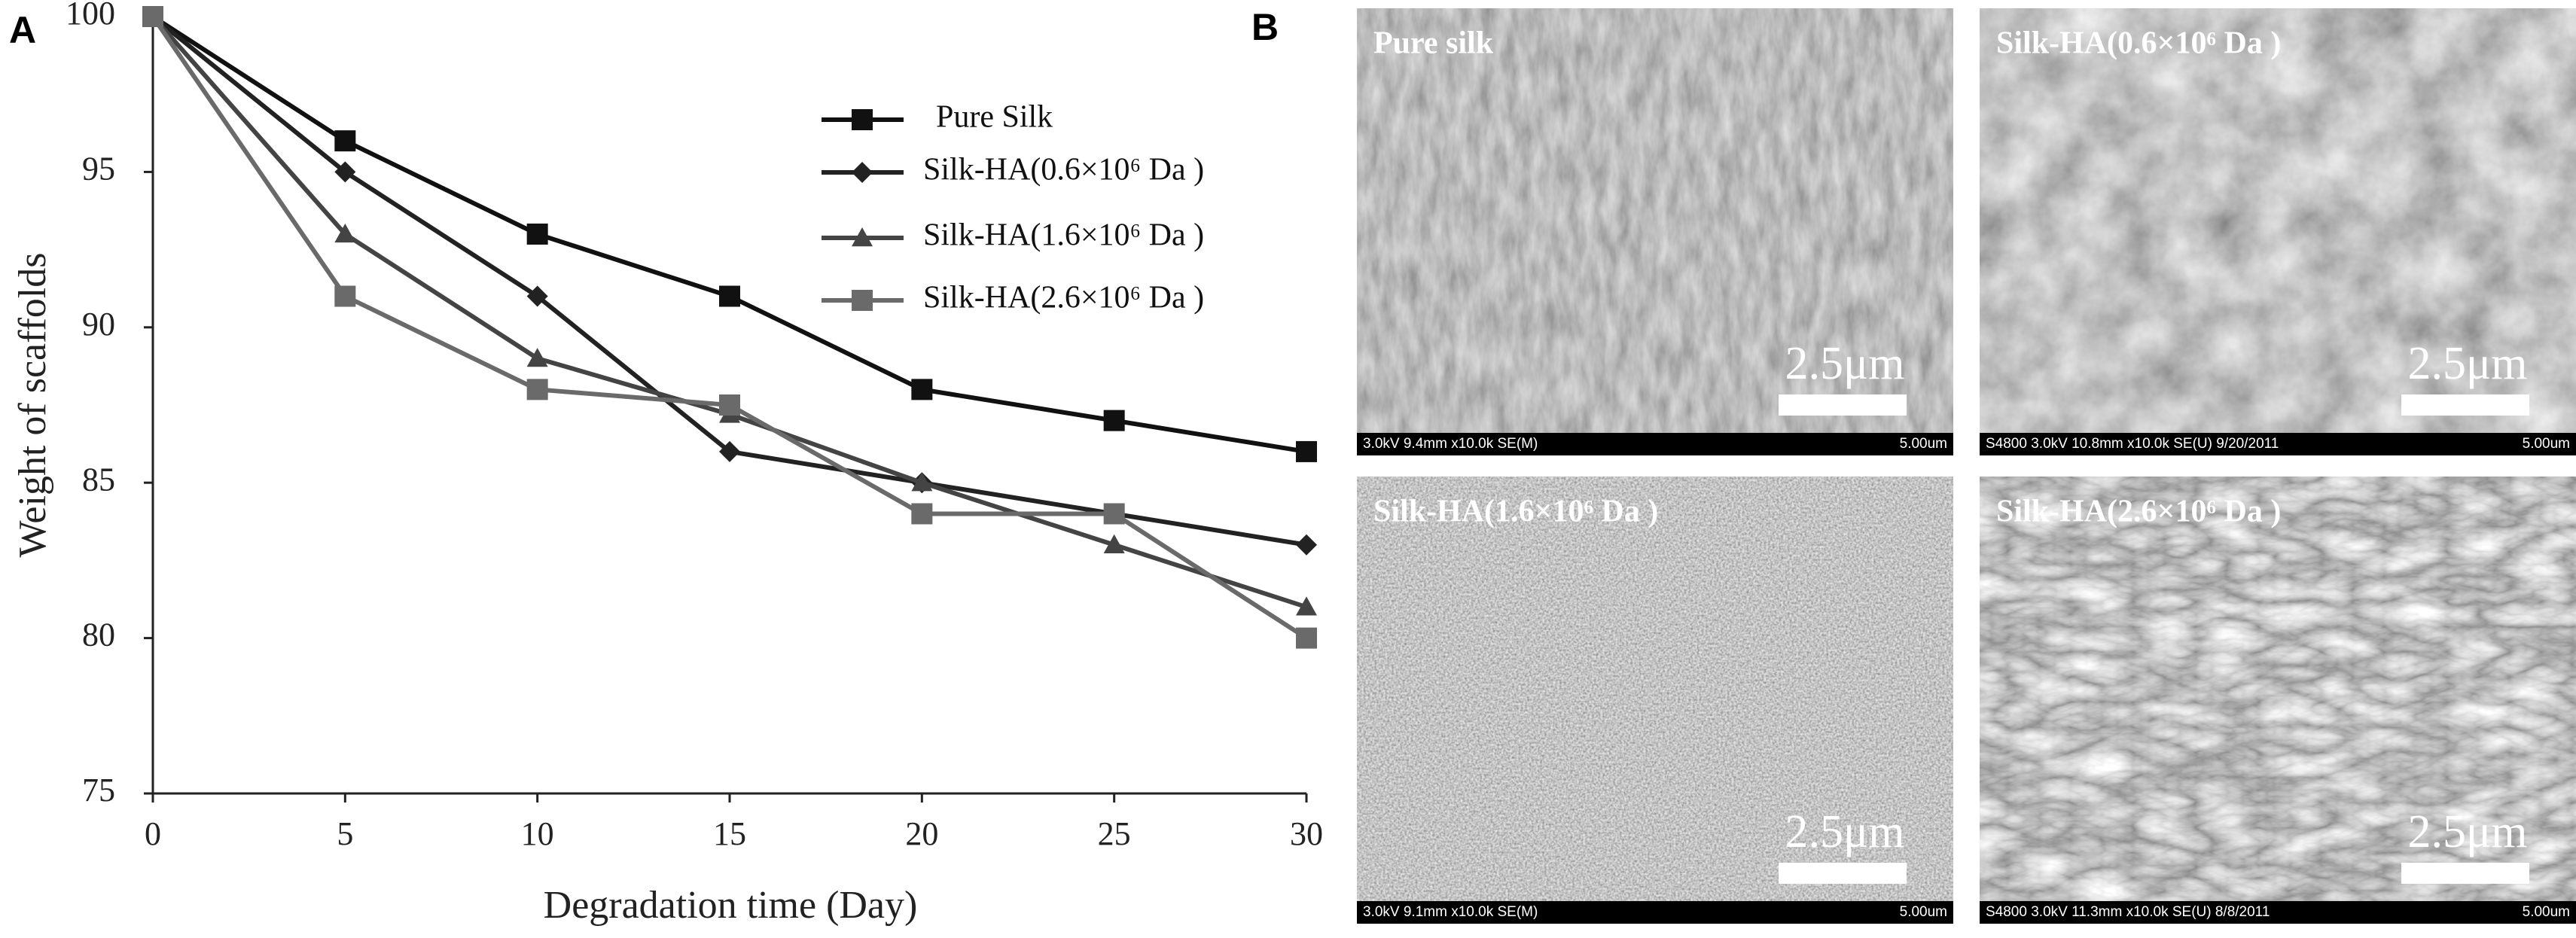  Describe the element at coordinates (1515, 512) in the screenshot. I see `sem-label: Silk-HA(1.6×10⁶ Da )` at that location.